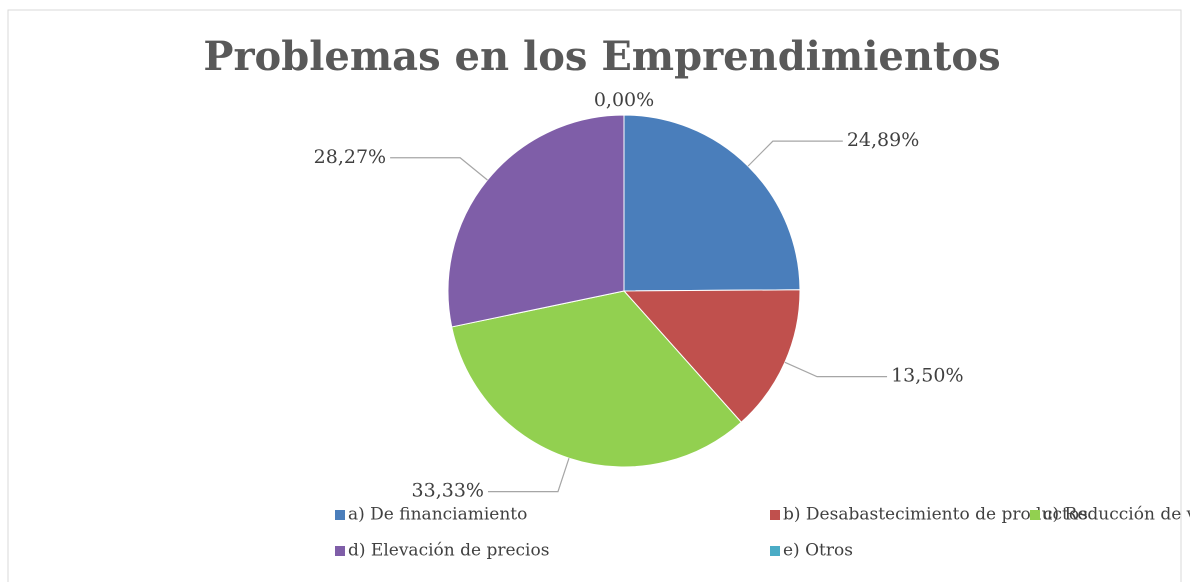 This screenshot has width=1190, height=582. I want to click on legend-label: b) Desabastecimiento de productos, so click(935, 515).